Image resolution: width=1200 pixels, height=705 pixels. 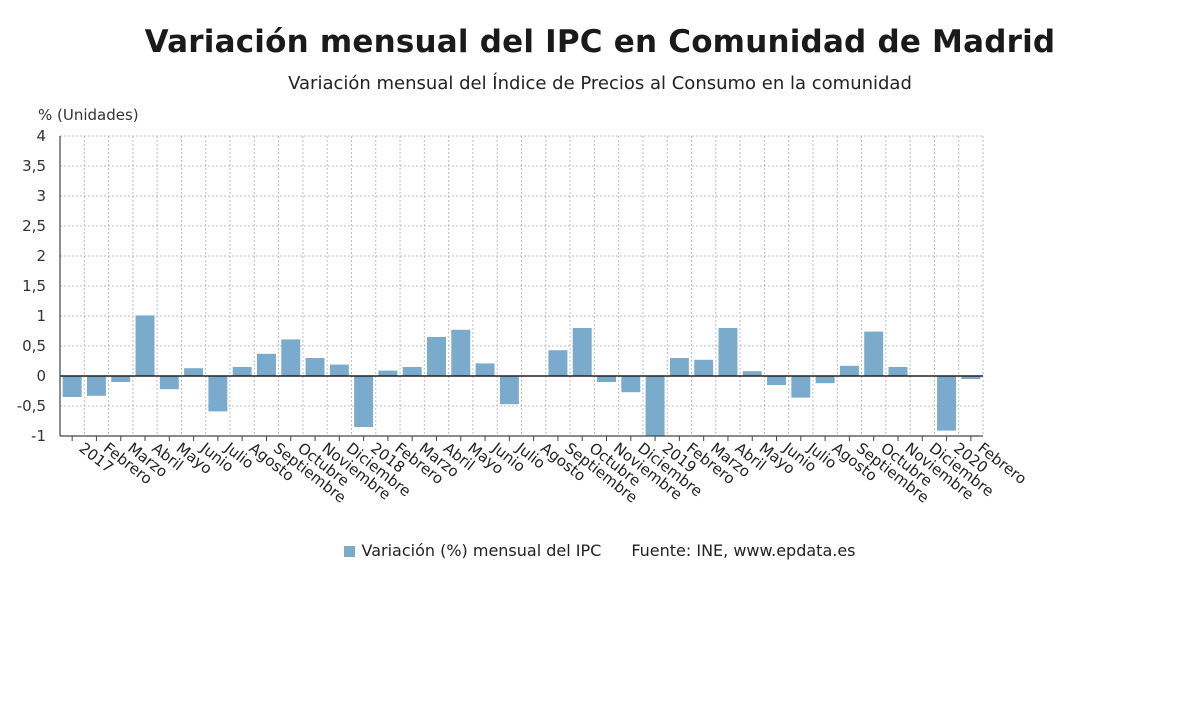 I want to click on y-tick-label: 3,5, so click(x=34, y=166).